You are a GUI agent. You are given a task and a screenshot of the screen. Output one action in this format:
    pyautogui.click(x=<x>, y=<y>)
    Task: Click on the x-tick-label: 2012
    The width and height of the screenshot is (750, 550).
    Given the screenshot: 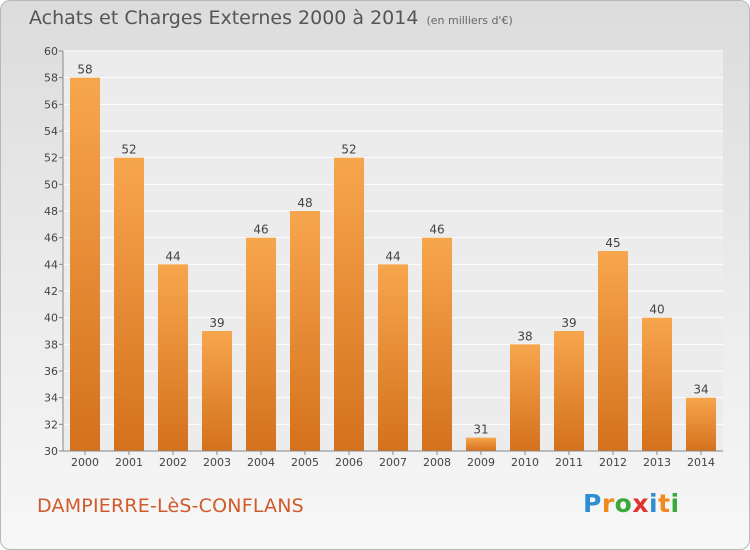 What is the action you would take?
    pyautogui.click(x=613, y=462)
    